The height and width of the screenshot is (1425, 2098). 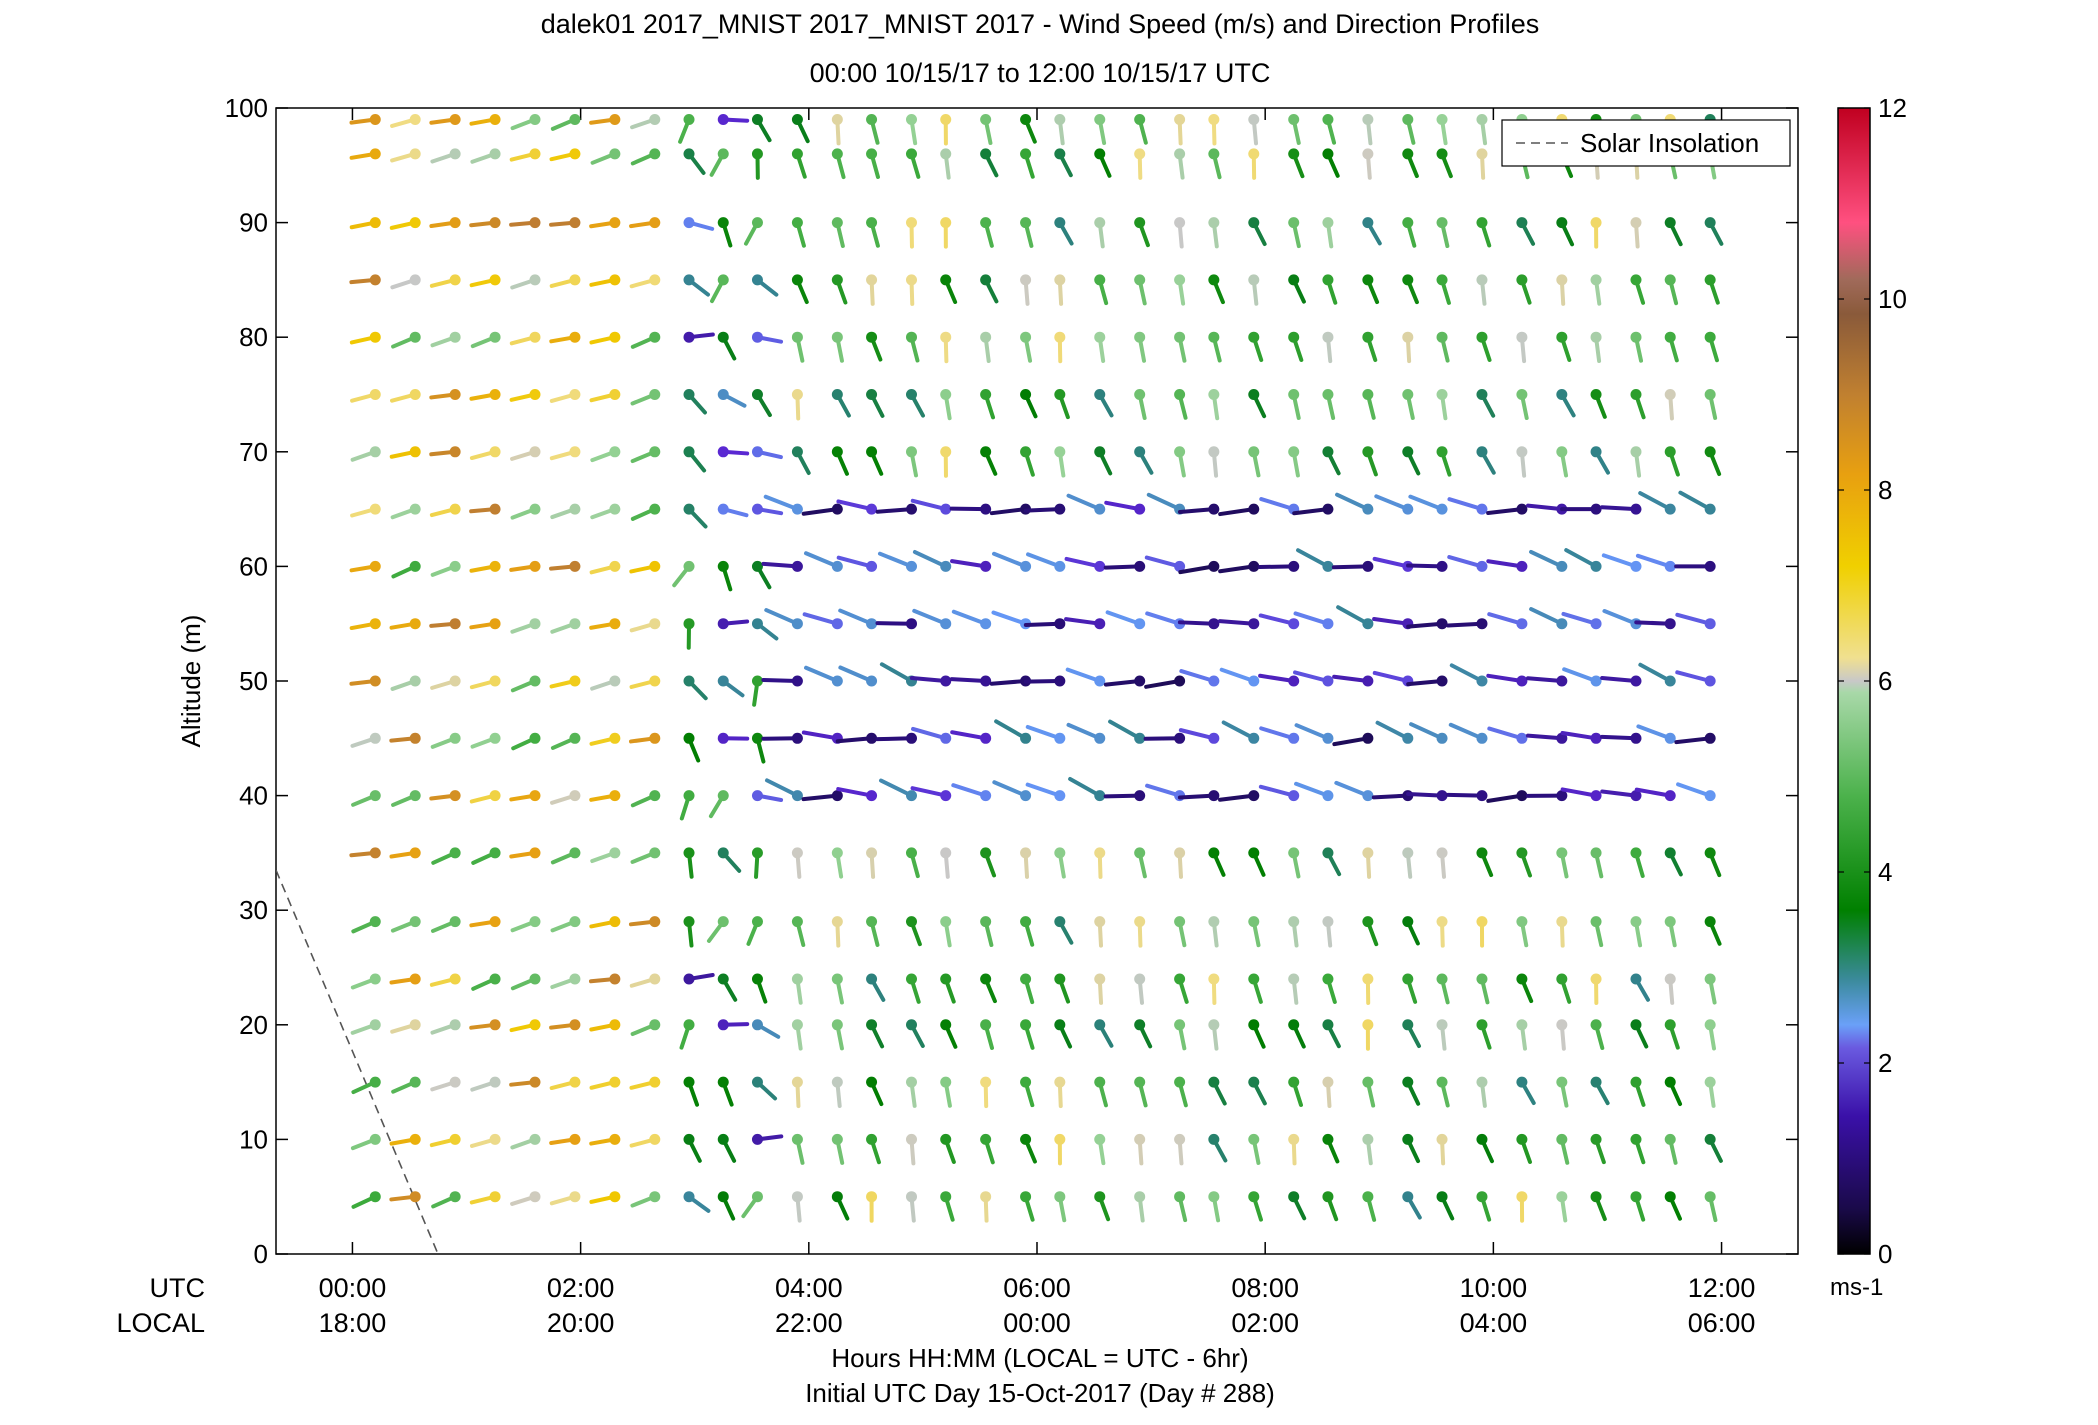 I want to click on x-tick-label-local: 04:00, so click(x=1494, y=1323).